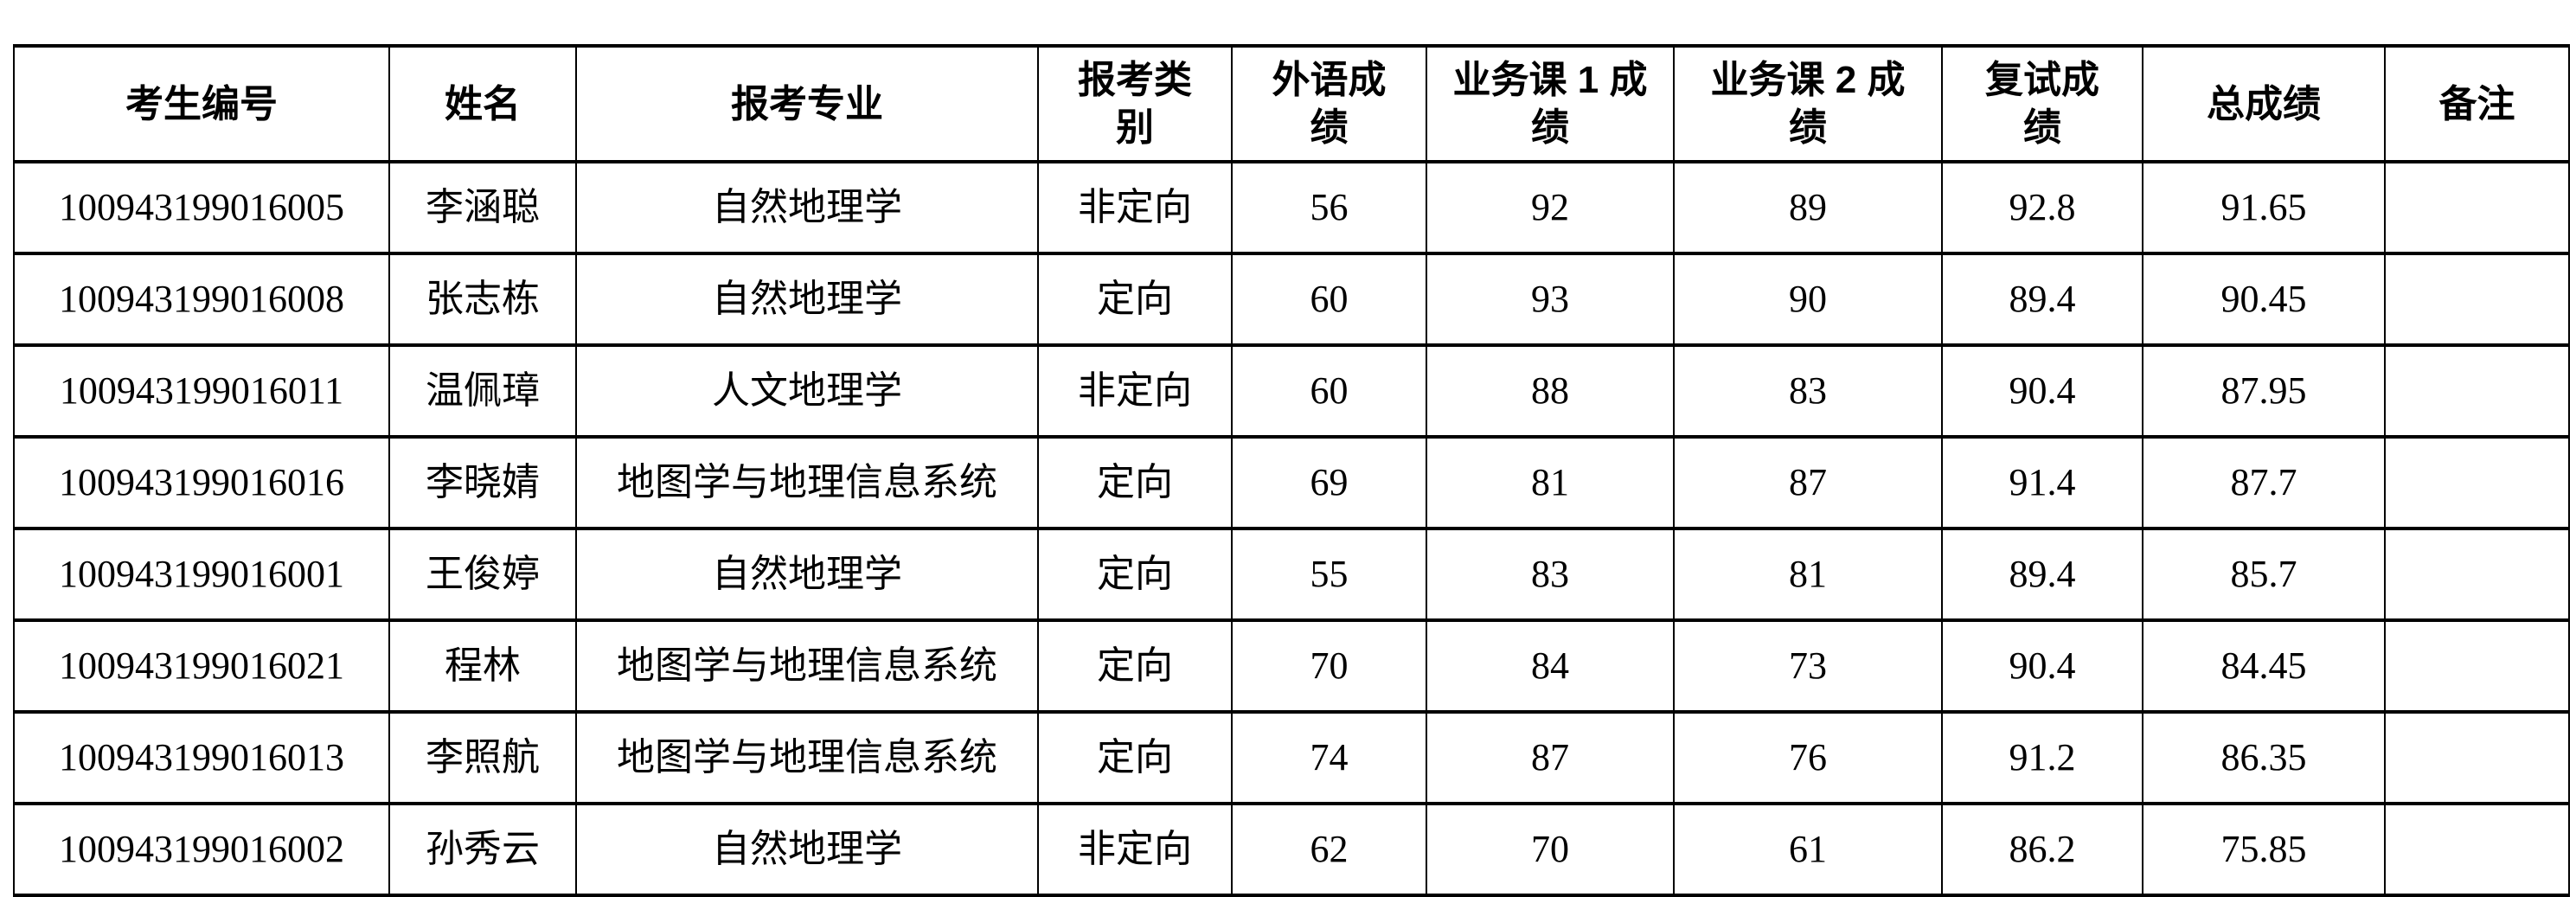 This screenshot has width=2576, height=897. What do you see at coordinates (1550, 391) in the screenshot?
I see `cell-subject1: 88` at bounding box center [1550, 391].